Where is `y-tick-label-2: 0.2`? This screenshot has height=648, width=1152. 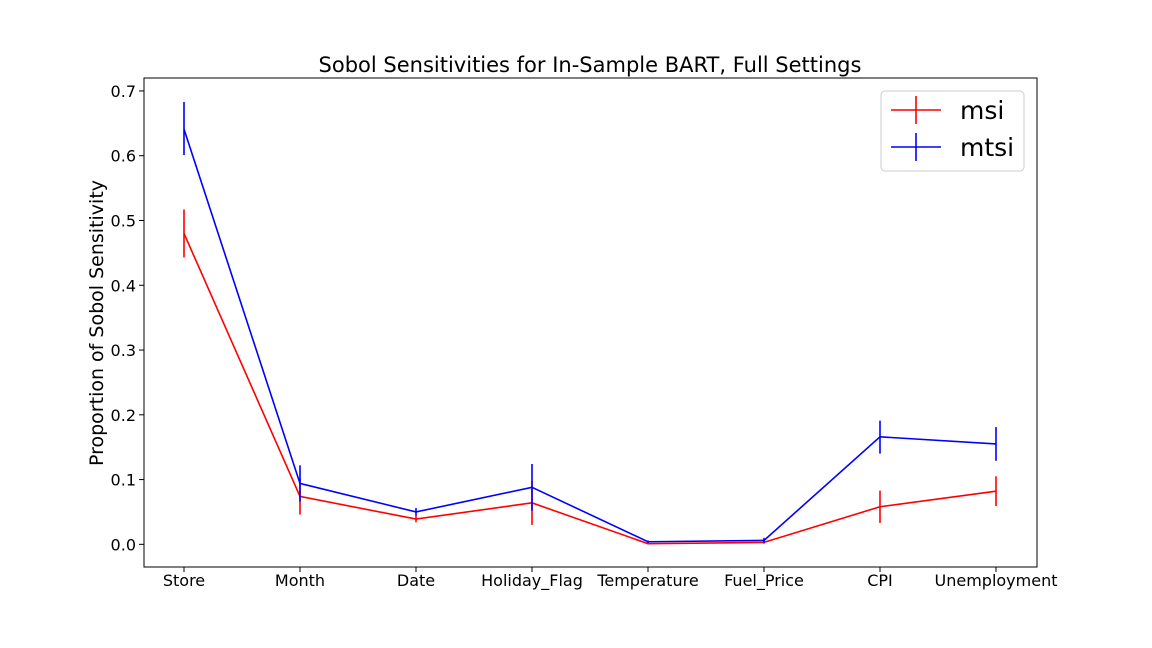
y-tick-label-2: 0.2 is located at coordinates (123, 415).